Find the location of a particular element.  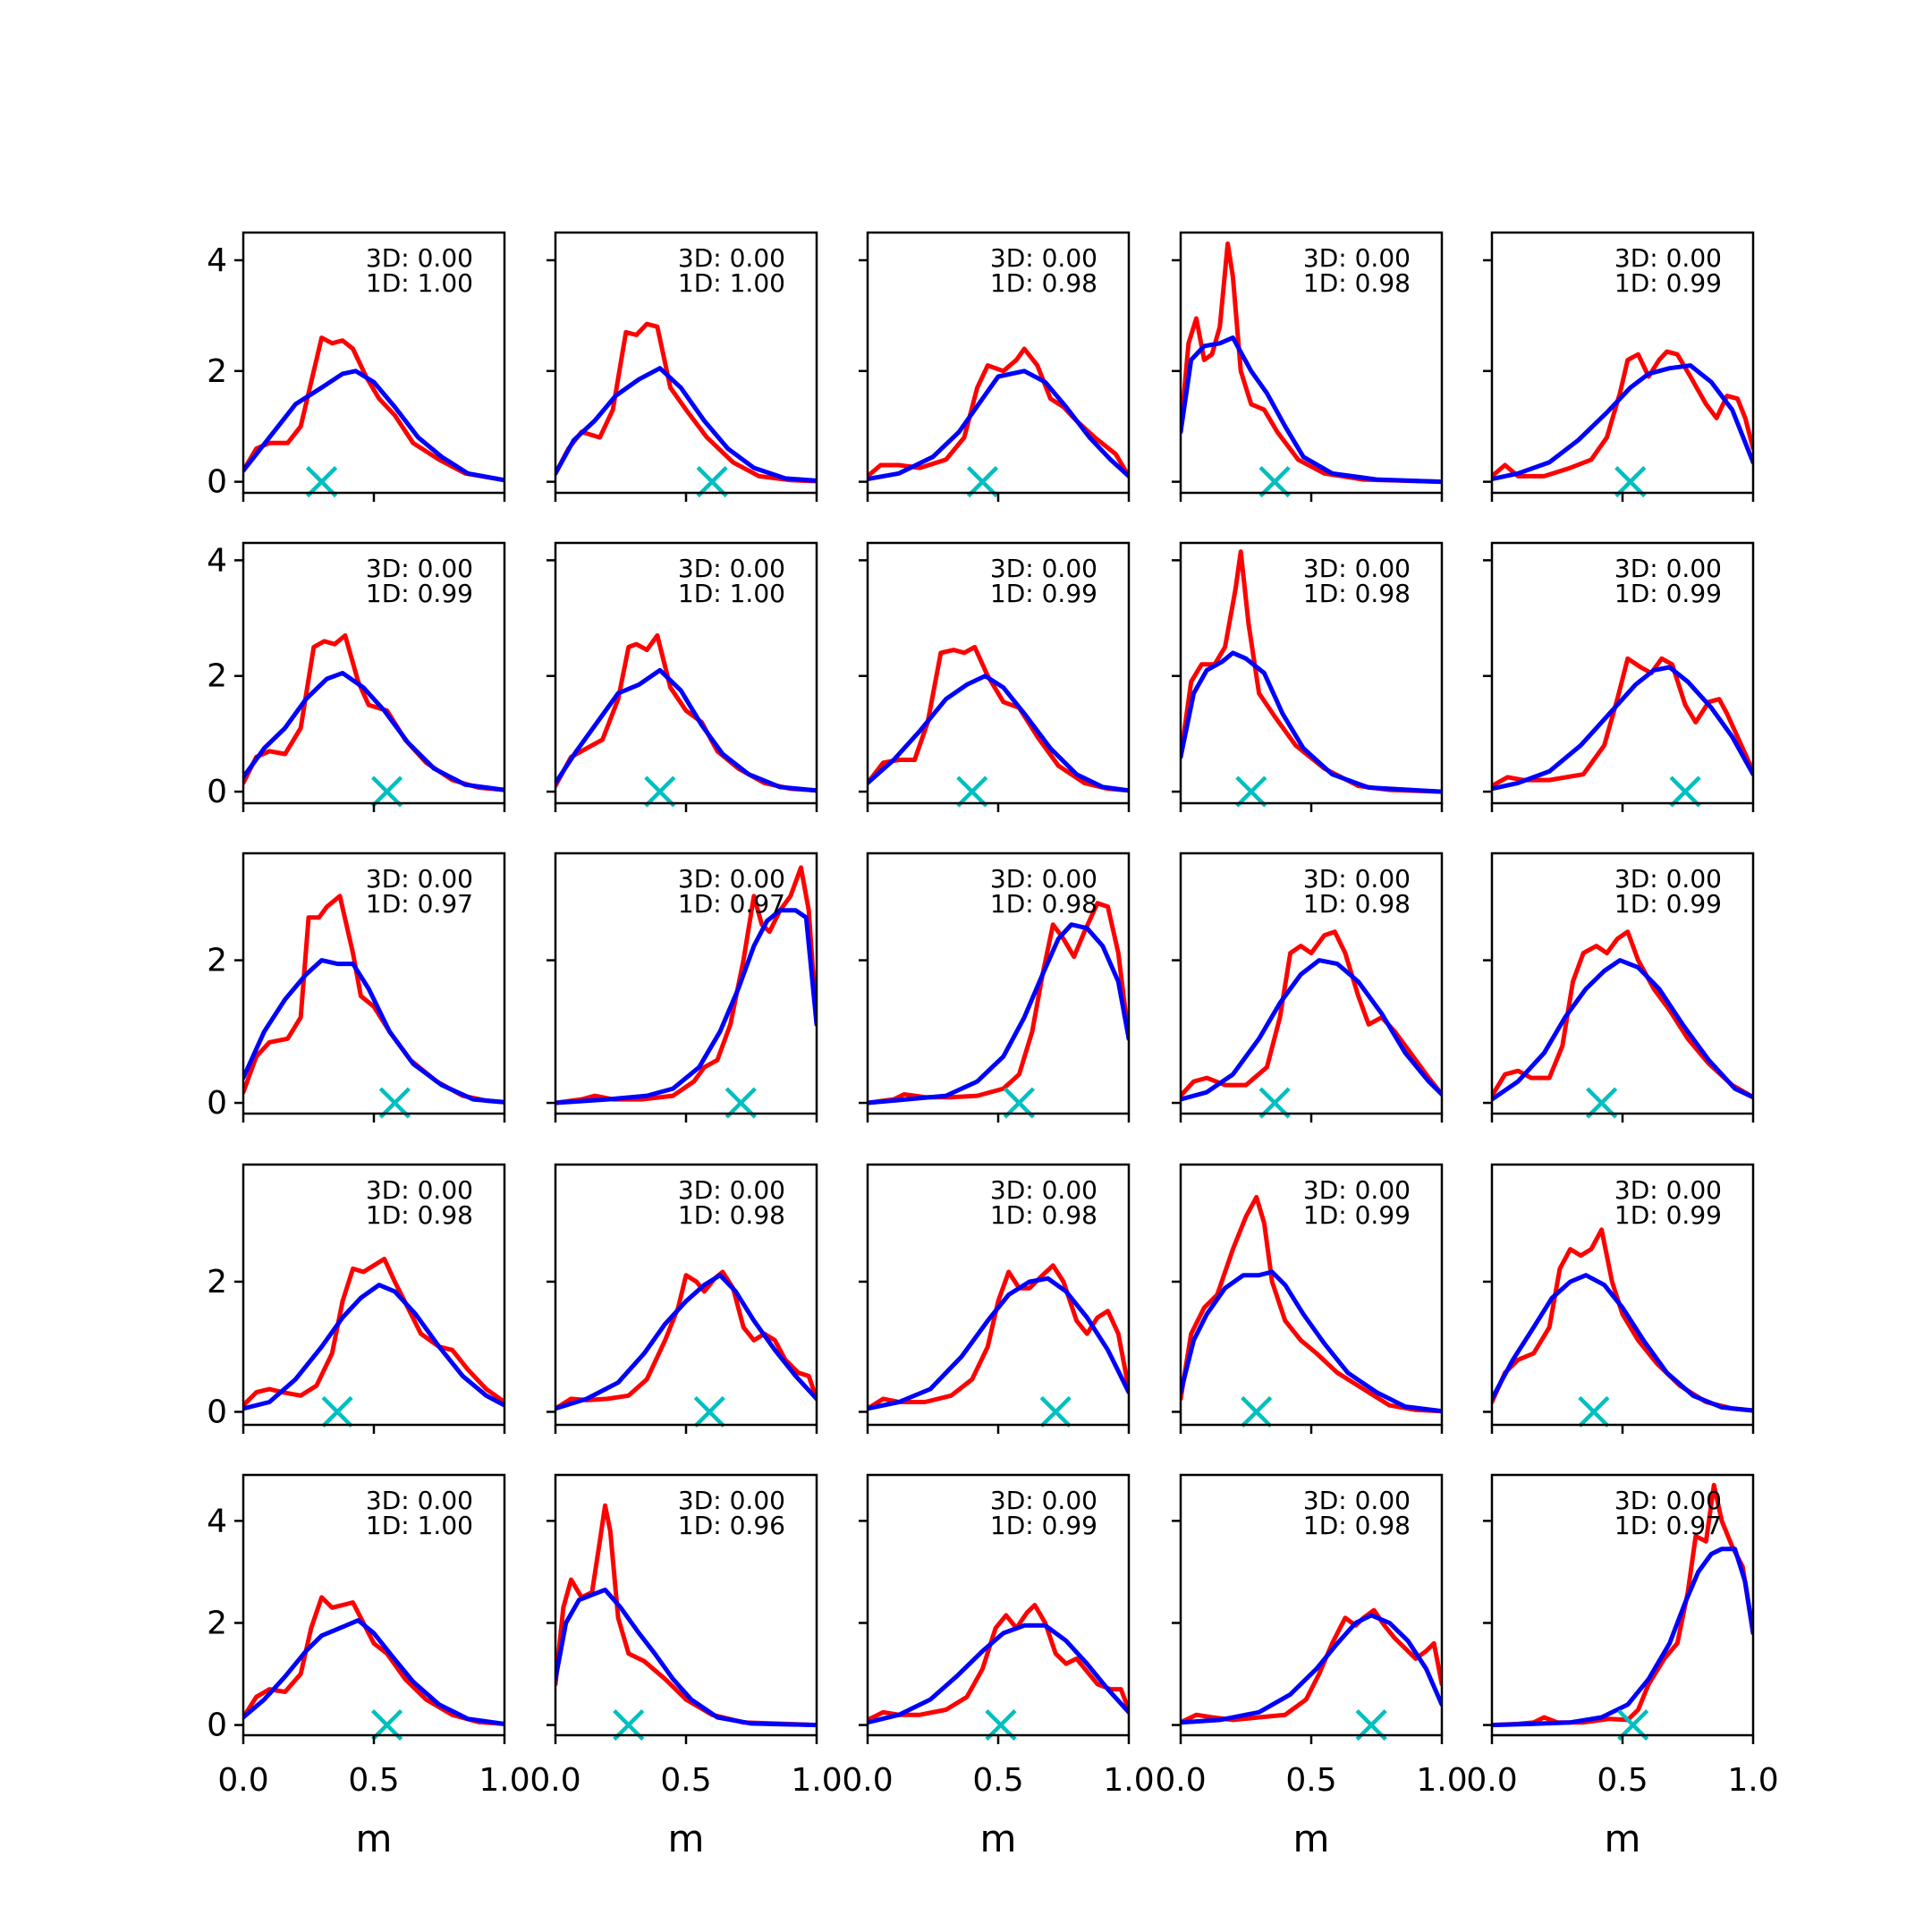

annotation-1d: 1D: 0.96 is located at coordinates (731, 1525).